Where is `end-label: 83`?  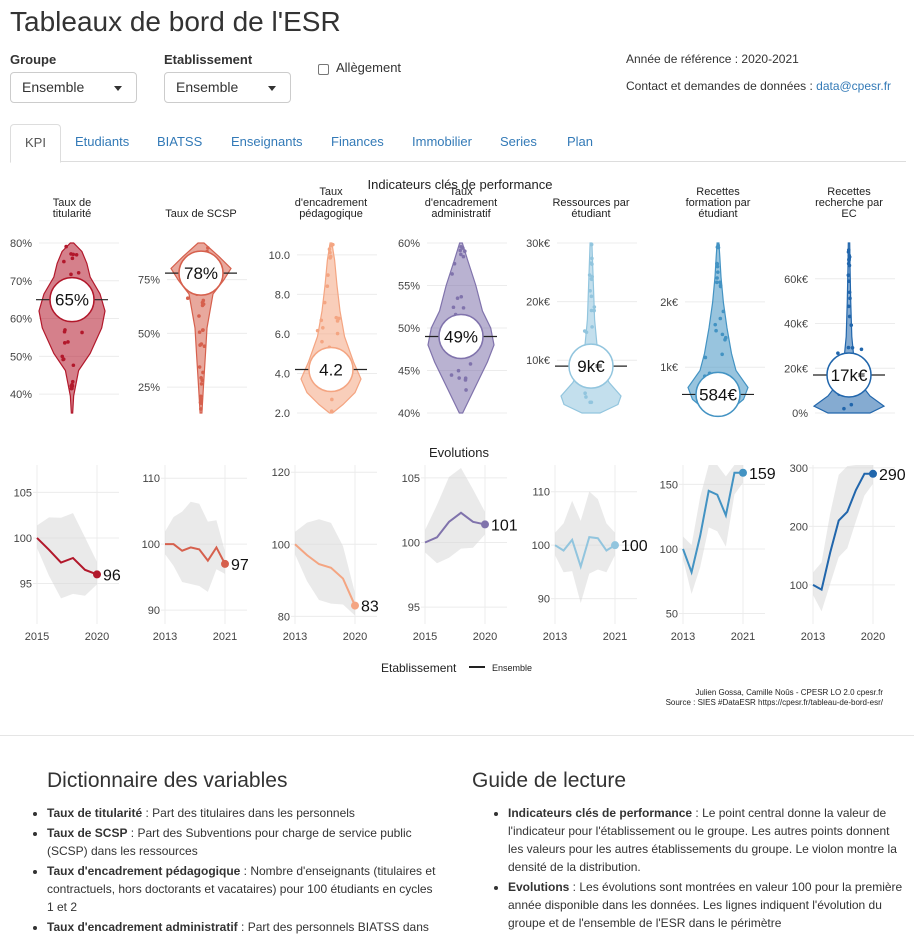 end-label: 83 is located at coordinates (370, 607).